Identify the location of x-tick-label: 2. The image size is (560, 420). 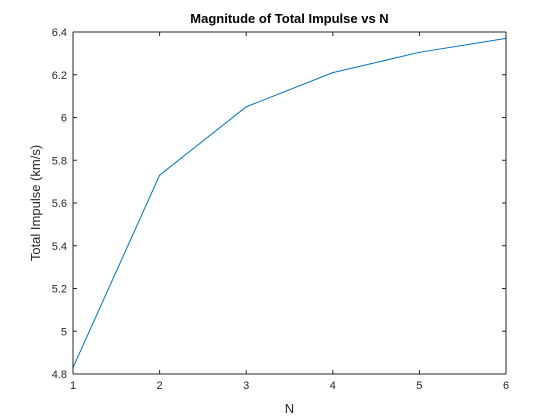
(160, 386).